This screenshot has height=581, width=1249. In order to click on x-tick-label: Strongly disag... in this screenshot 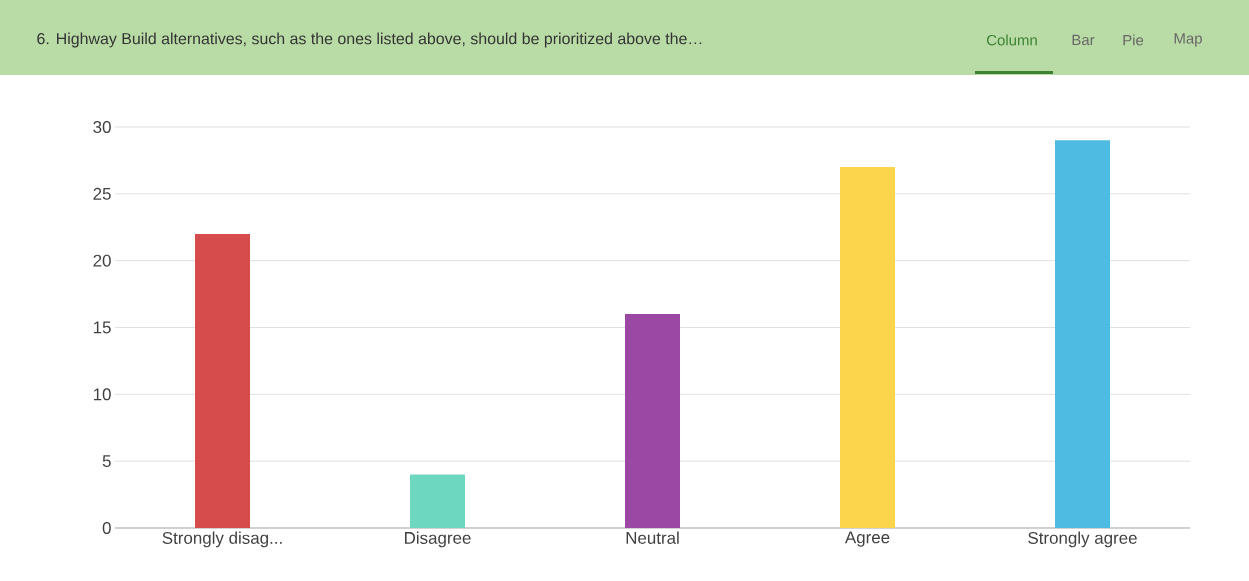, I will do `click(222, 539)`.